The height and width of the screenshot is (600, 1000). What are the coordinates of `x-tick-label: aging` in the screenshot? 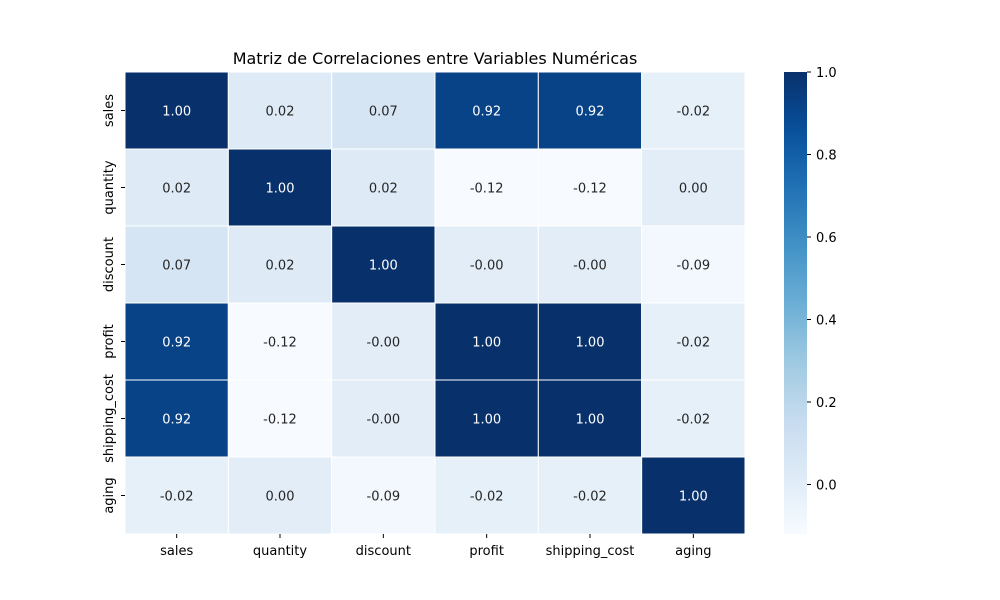 It's located at (693, 551).